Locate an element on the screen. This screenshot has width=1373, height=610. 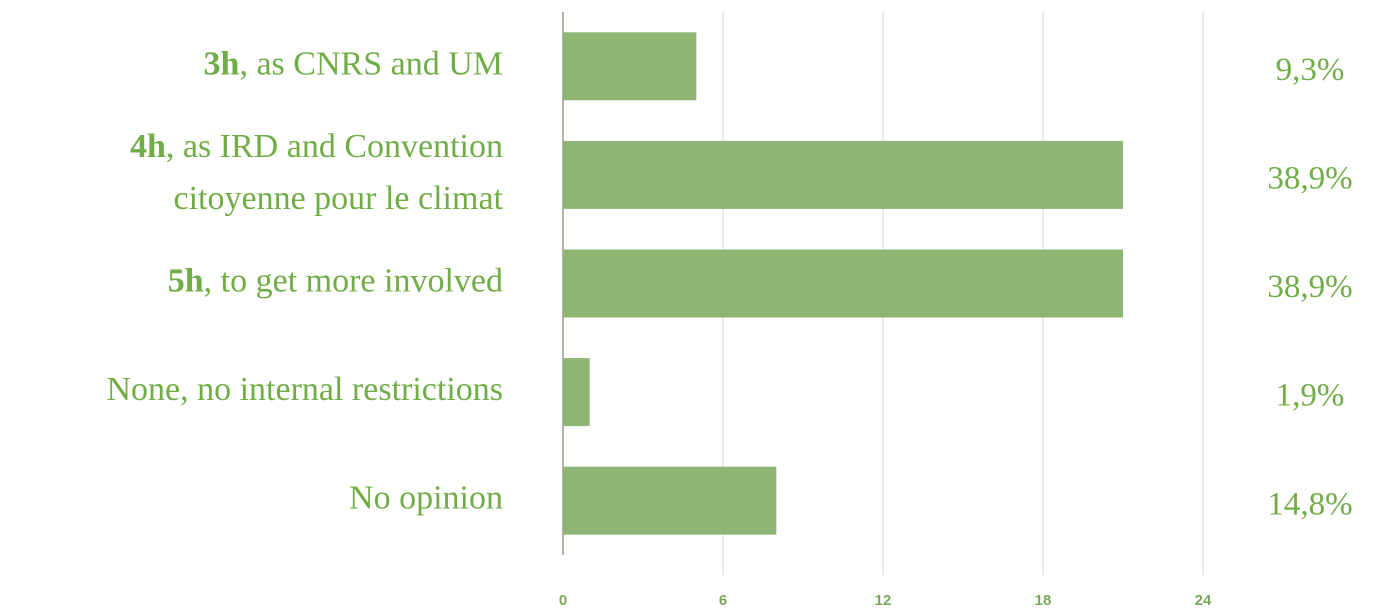
x-tick-label: 18 is located at coordinates (1043, 600).